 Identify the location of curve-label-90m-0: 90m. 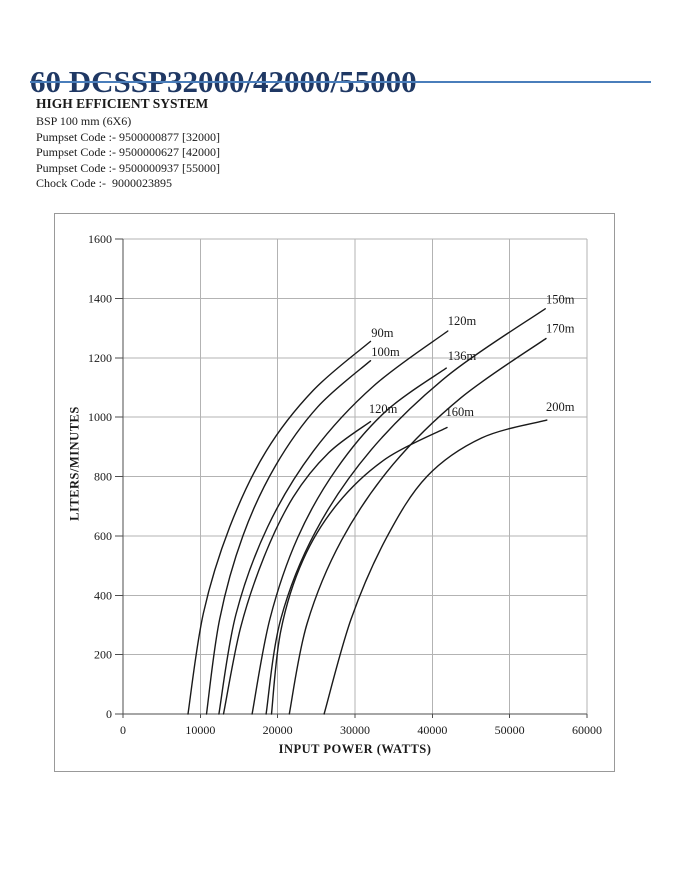
(382, 333).